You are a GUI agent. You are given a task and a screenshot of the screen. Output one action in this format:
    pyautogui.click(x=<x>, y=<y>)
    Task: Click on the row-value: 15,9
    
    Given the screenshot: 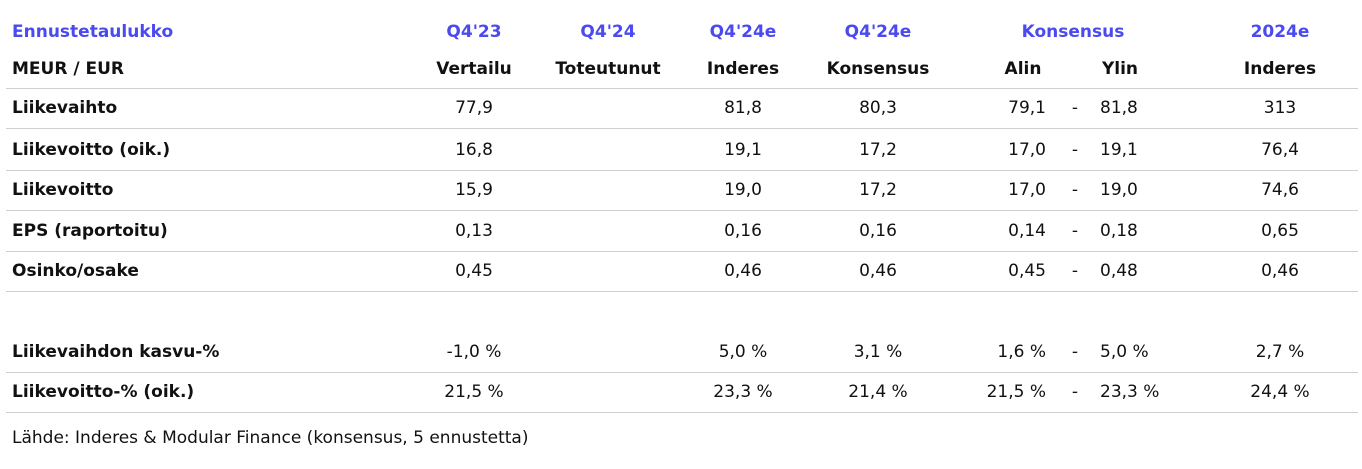 What is the action you would take?
    pyautogui.click(x=474, y=190)
    